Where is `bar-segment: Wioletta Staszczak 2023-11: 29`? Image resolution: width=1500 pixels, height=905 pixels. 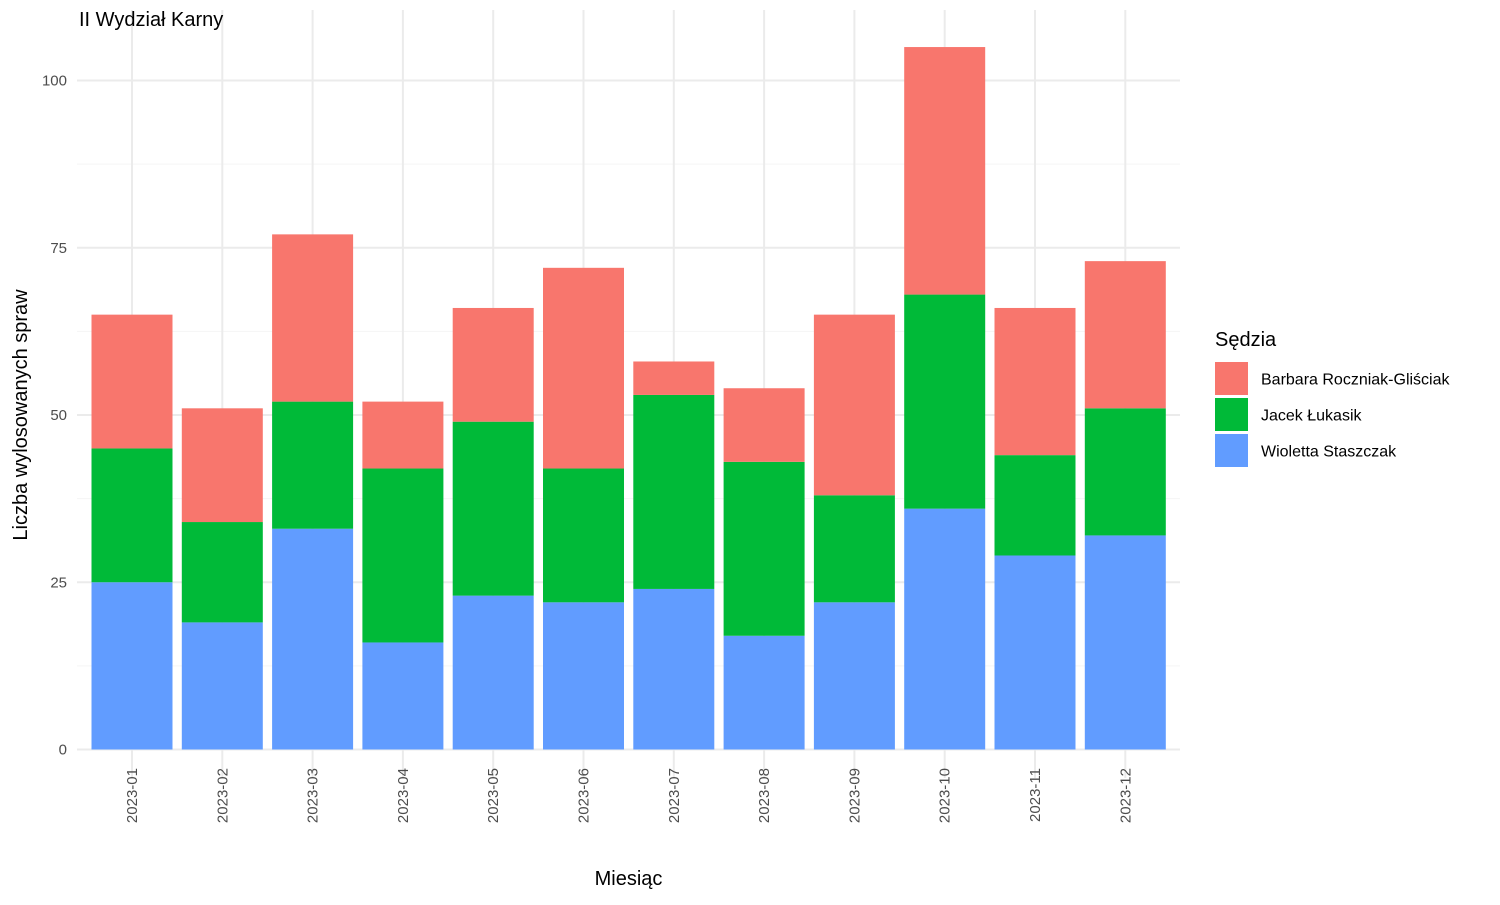 bar-segment: Wioletta Staszczak 2023-11: 29 is located at coordinates (1035, 652).